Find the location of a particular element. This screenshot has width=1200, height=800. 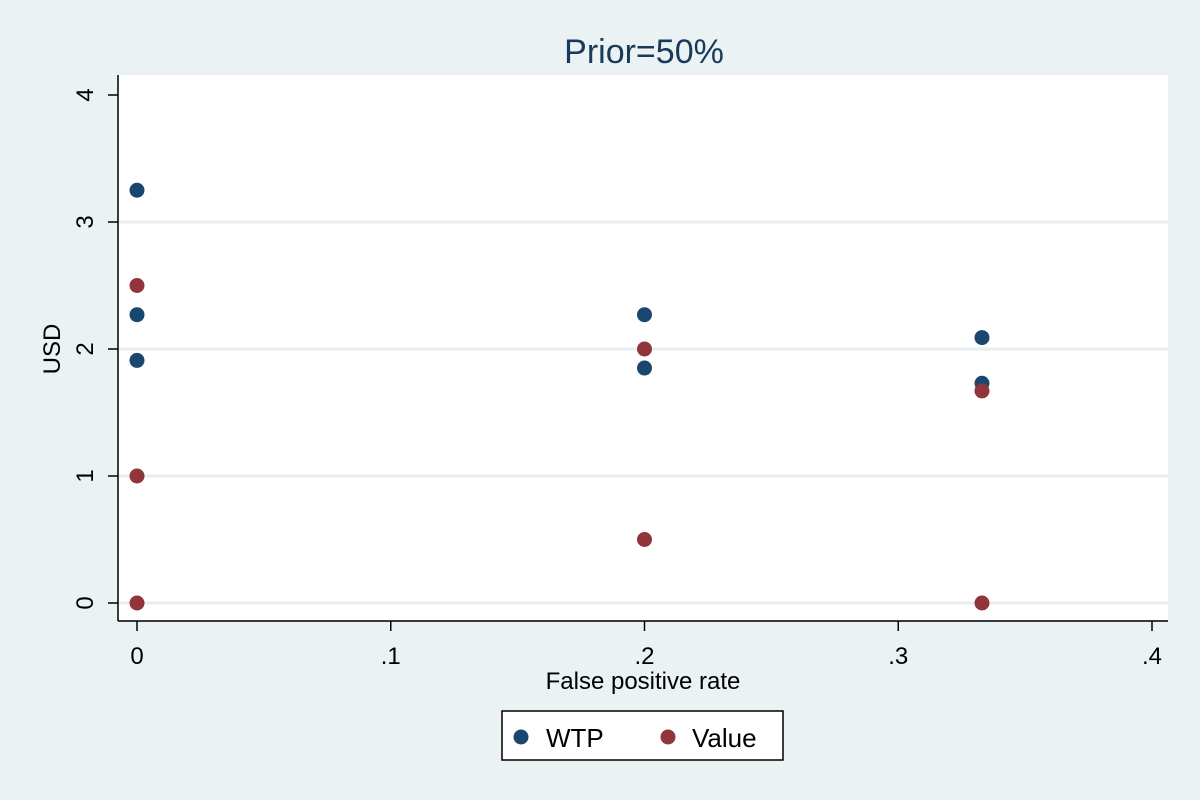

y-tick-label-0: 0 is located at coordinates (85, 602).